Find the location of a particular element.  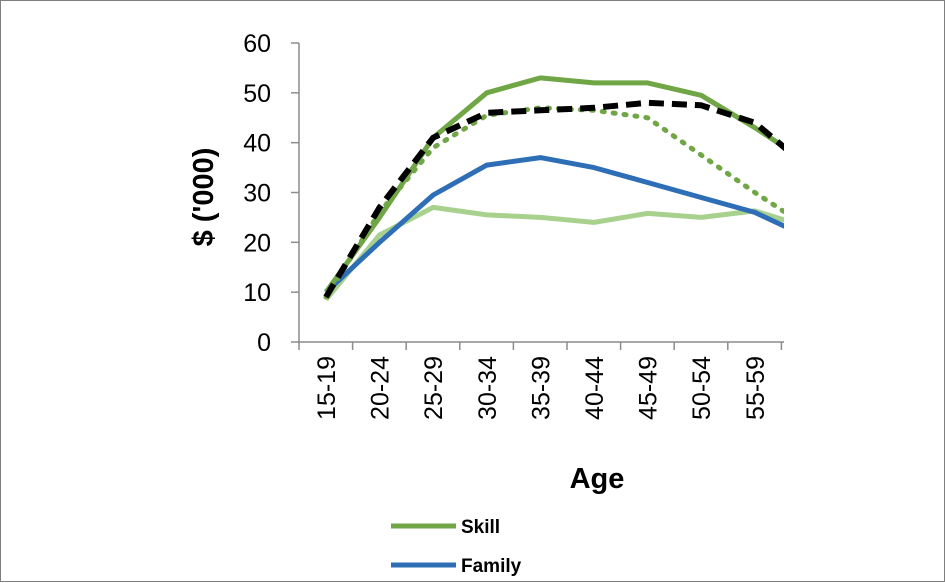

legend-label: Family is located at coordinates (491, 566).